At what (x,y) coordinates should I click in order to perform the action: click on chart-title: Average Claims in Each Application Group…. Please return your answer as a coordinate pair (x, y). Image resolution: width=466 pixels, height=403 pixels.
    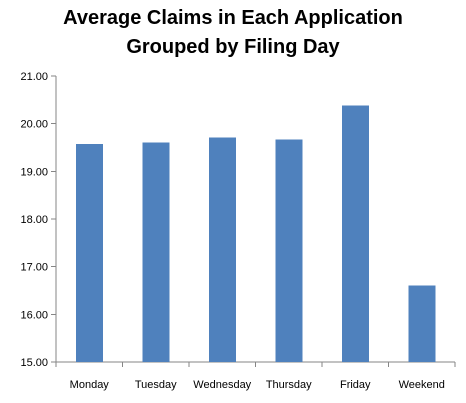
    Looking at the image, I should click on (233, 33).